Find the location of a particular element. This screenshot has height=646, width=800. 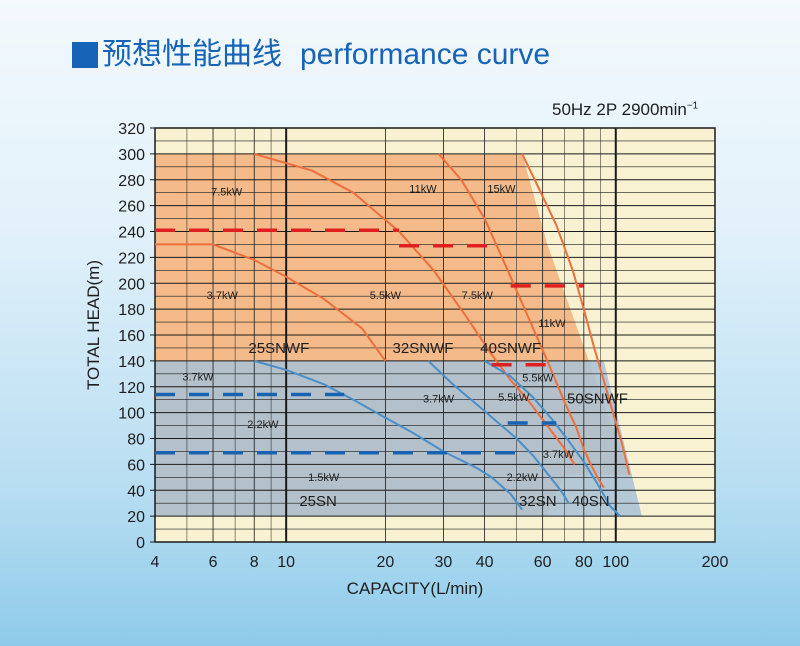

y-tick-label: 120 is located at coordinates (131, 388).